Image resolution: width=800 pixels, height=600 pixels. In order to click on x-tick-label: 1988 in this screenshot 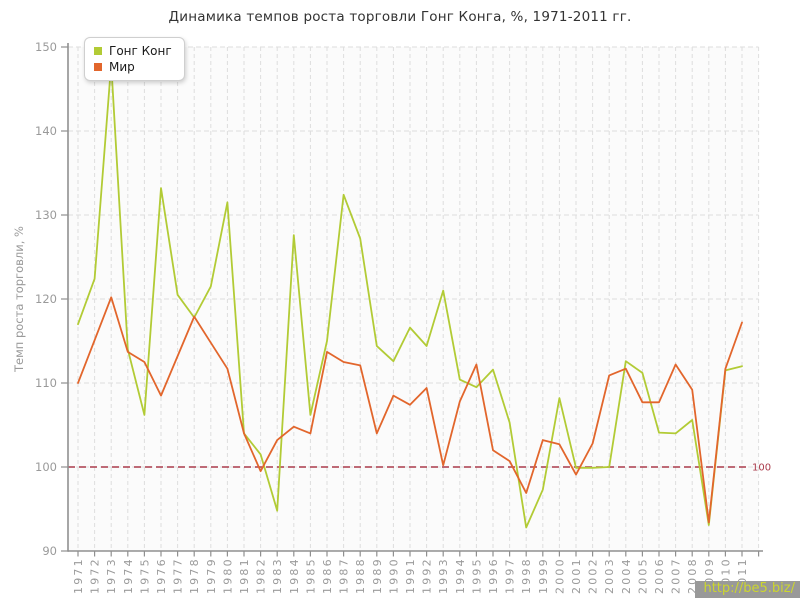, I will do `click(360, 575)`.